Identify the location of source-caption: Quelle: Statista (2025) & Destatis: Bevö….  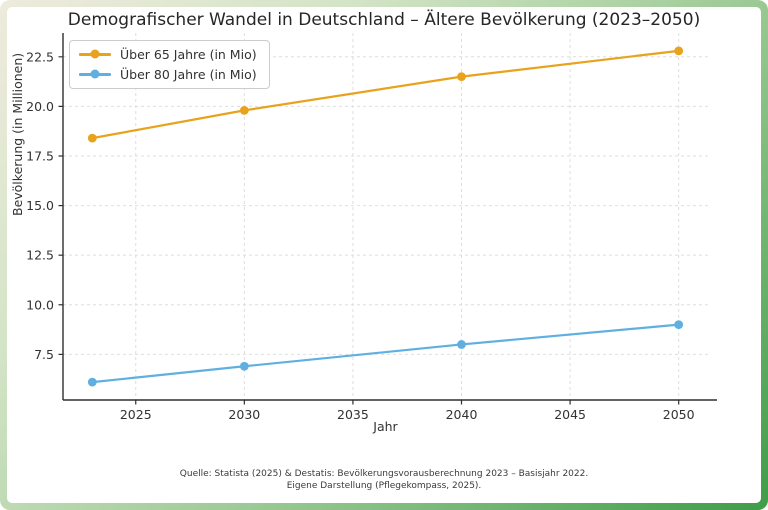
(384, 480).